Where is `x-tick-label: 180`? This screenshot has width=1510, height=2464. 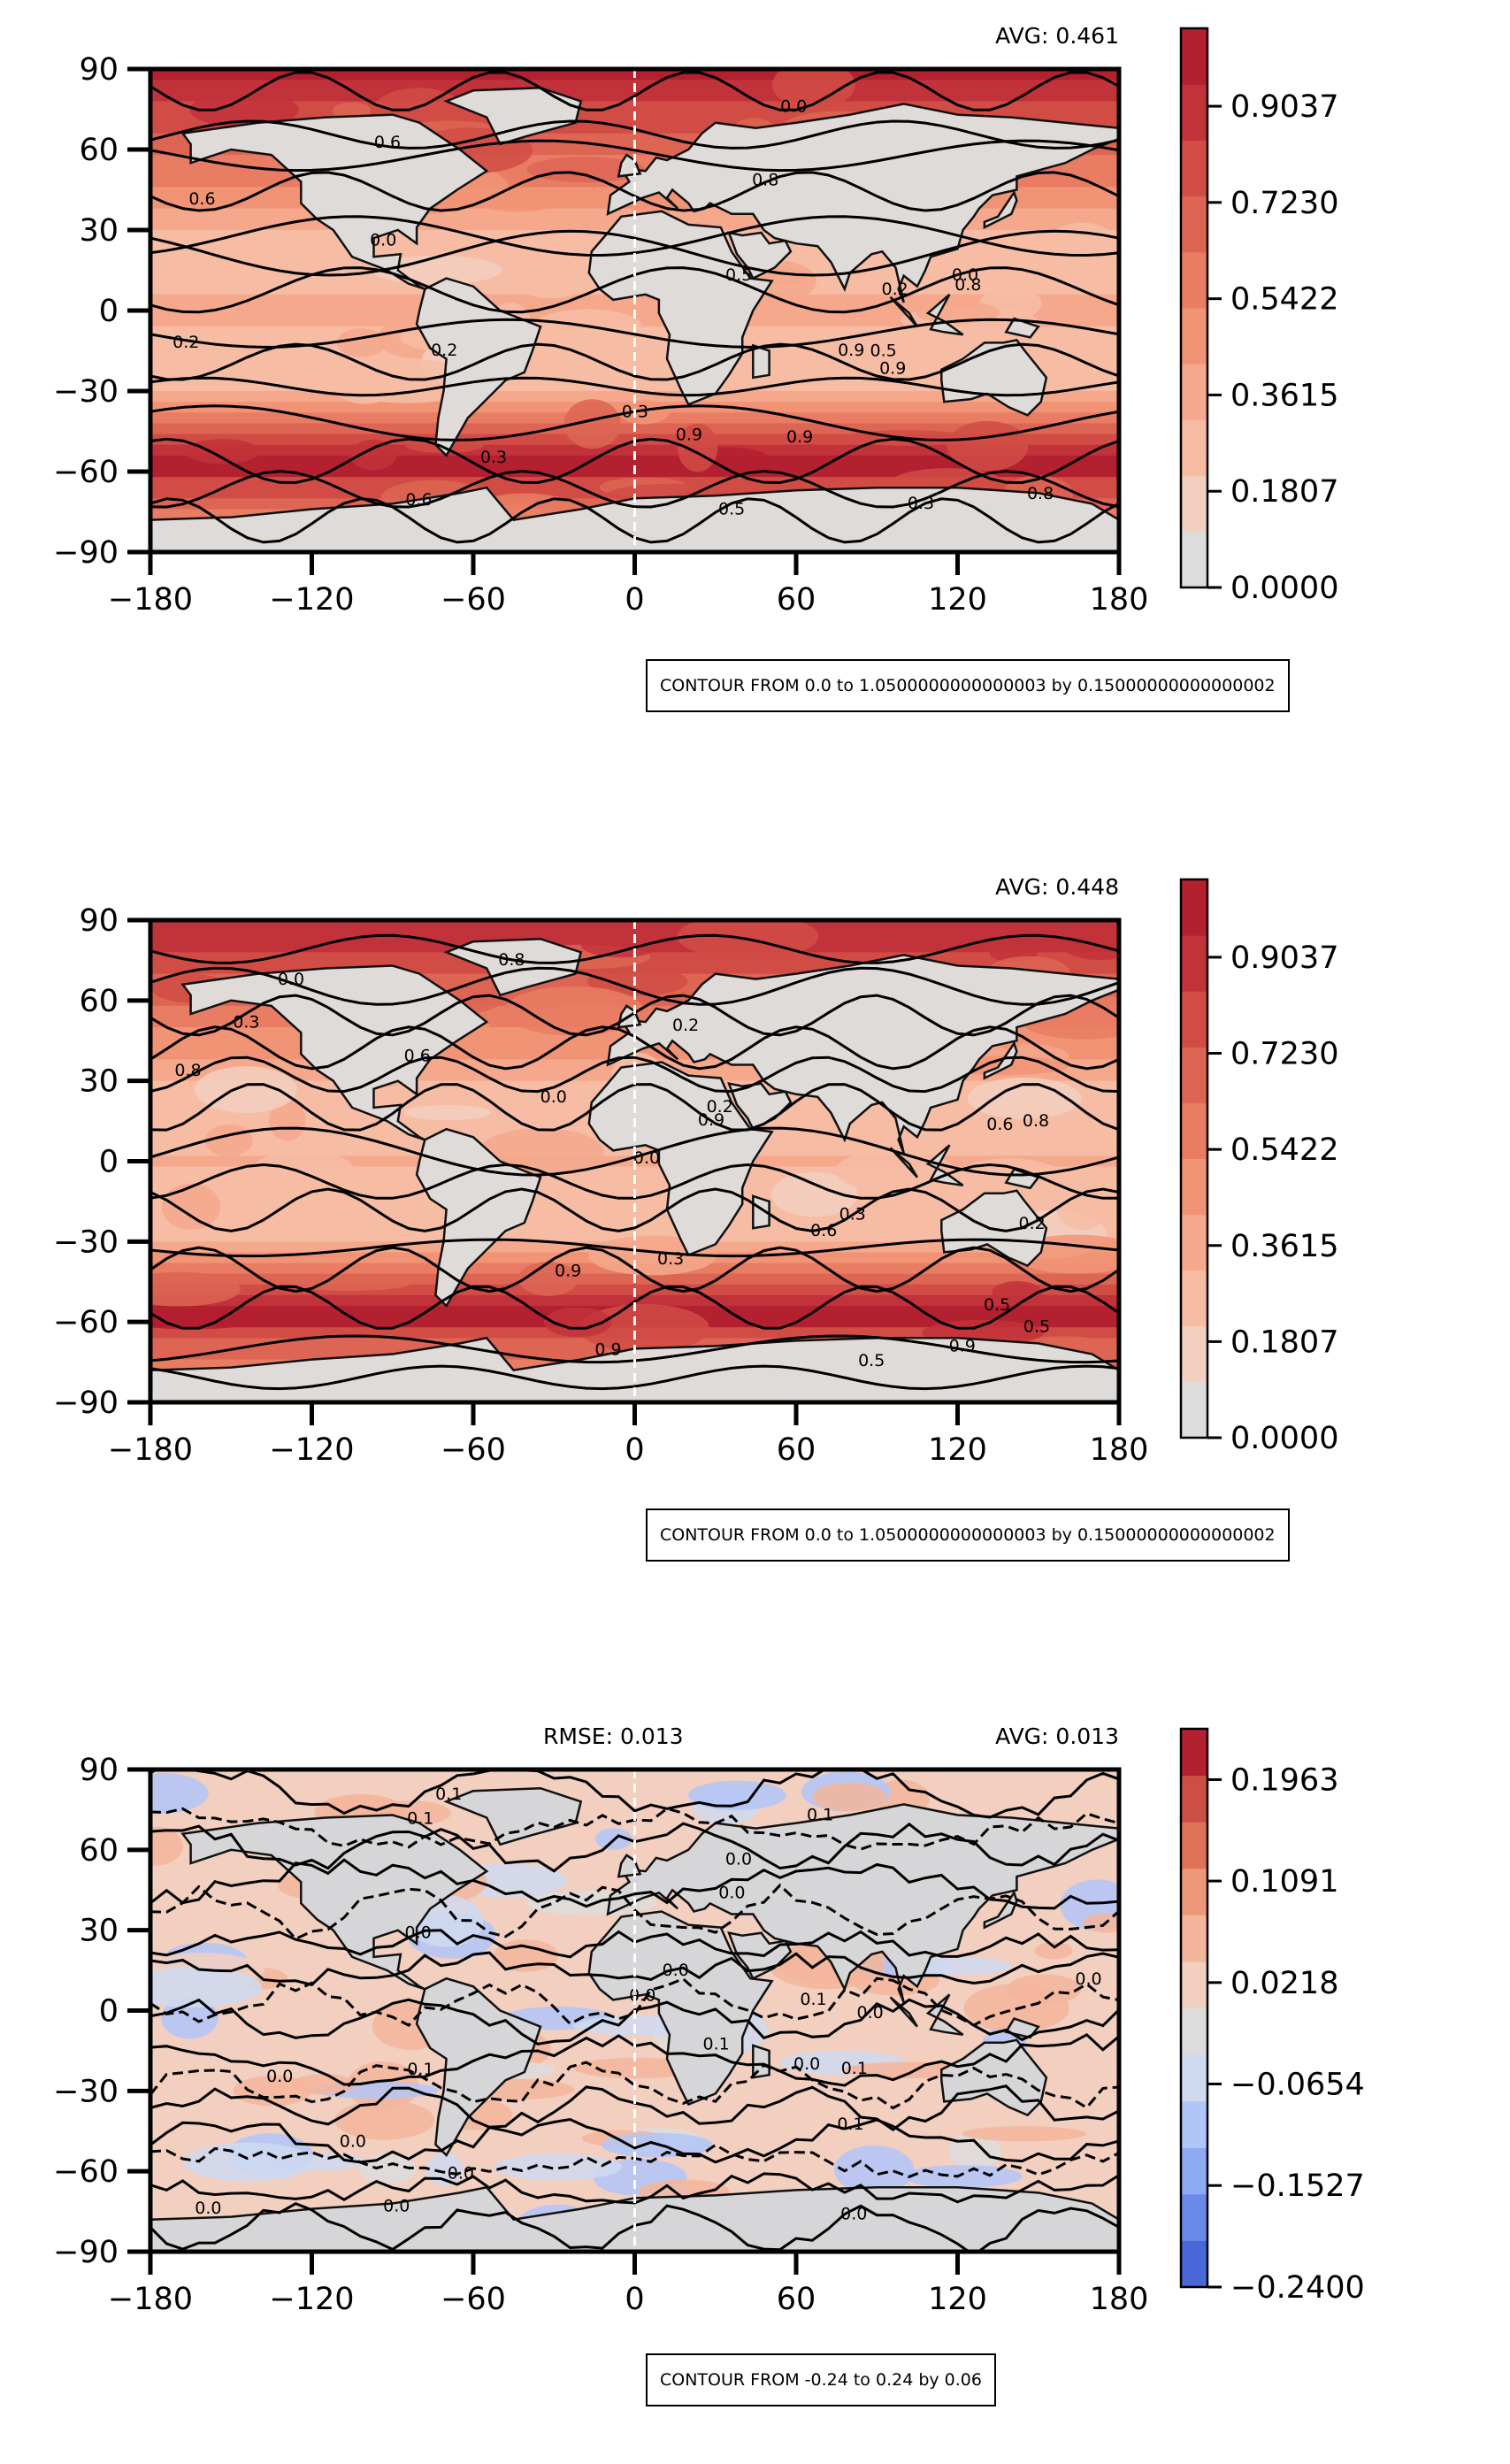 x-tick-label: 180 is located at coordinates (1119, 600).